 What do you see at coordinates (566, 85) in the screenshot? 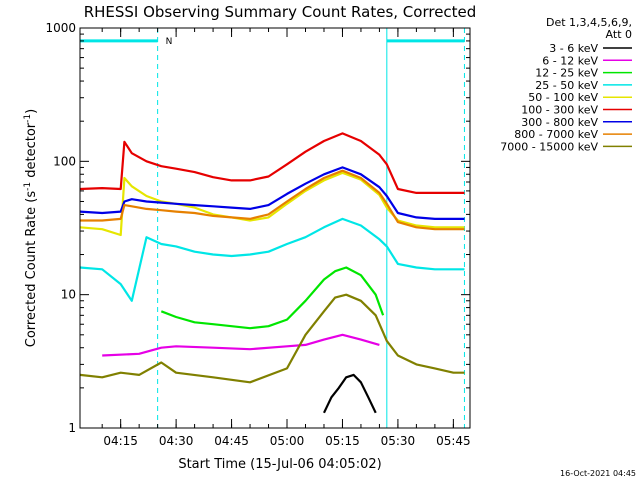
I see `legend-label: 25 - 50 keV` at bounding box center [566, 85].